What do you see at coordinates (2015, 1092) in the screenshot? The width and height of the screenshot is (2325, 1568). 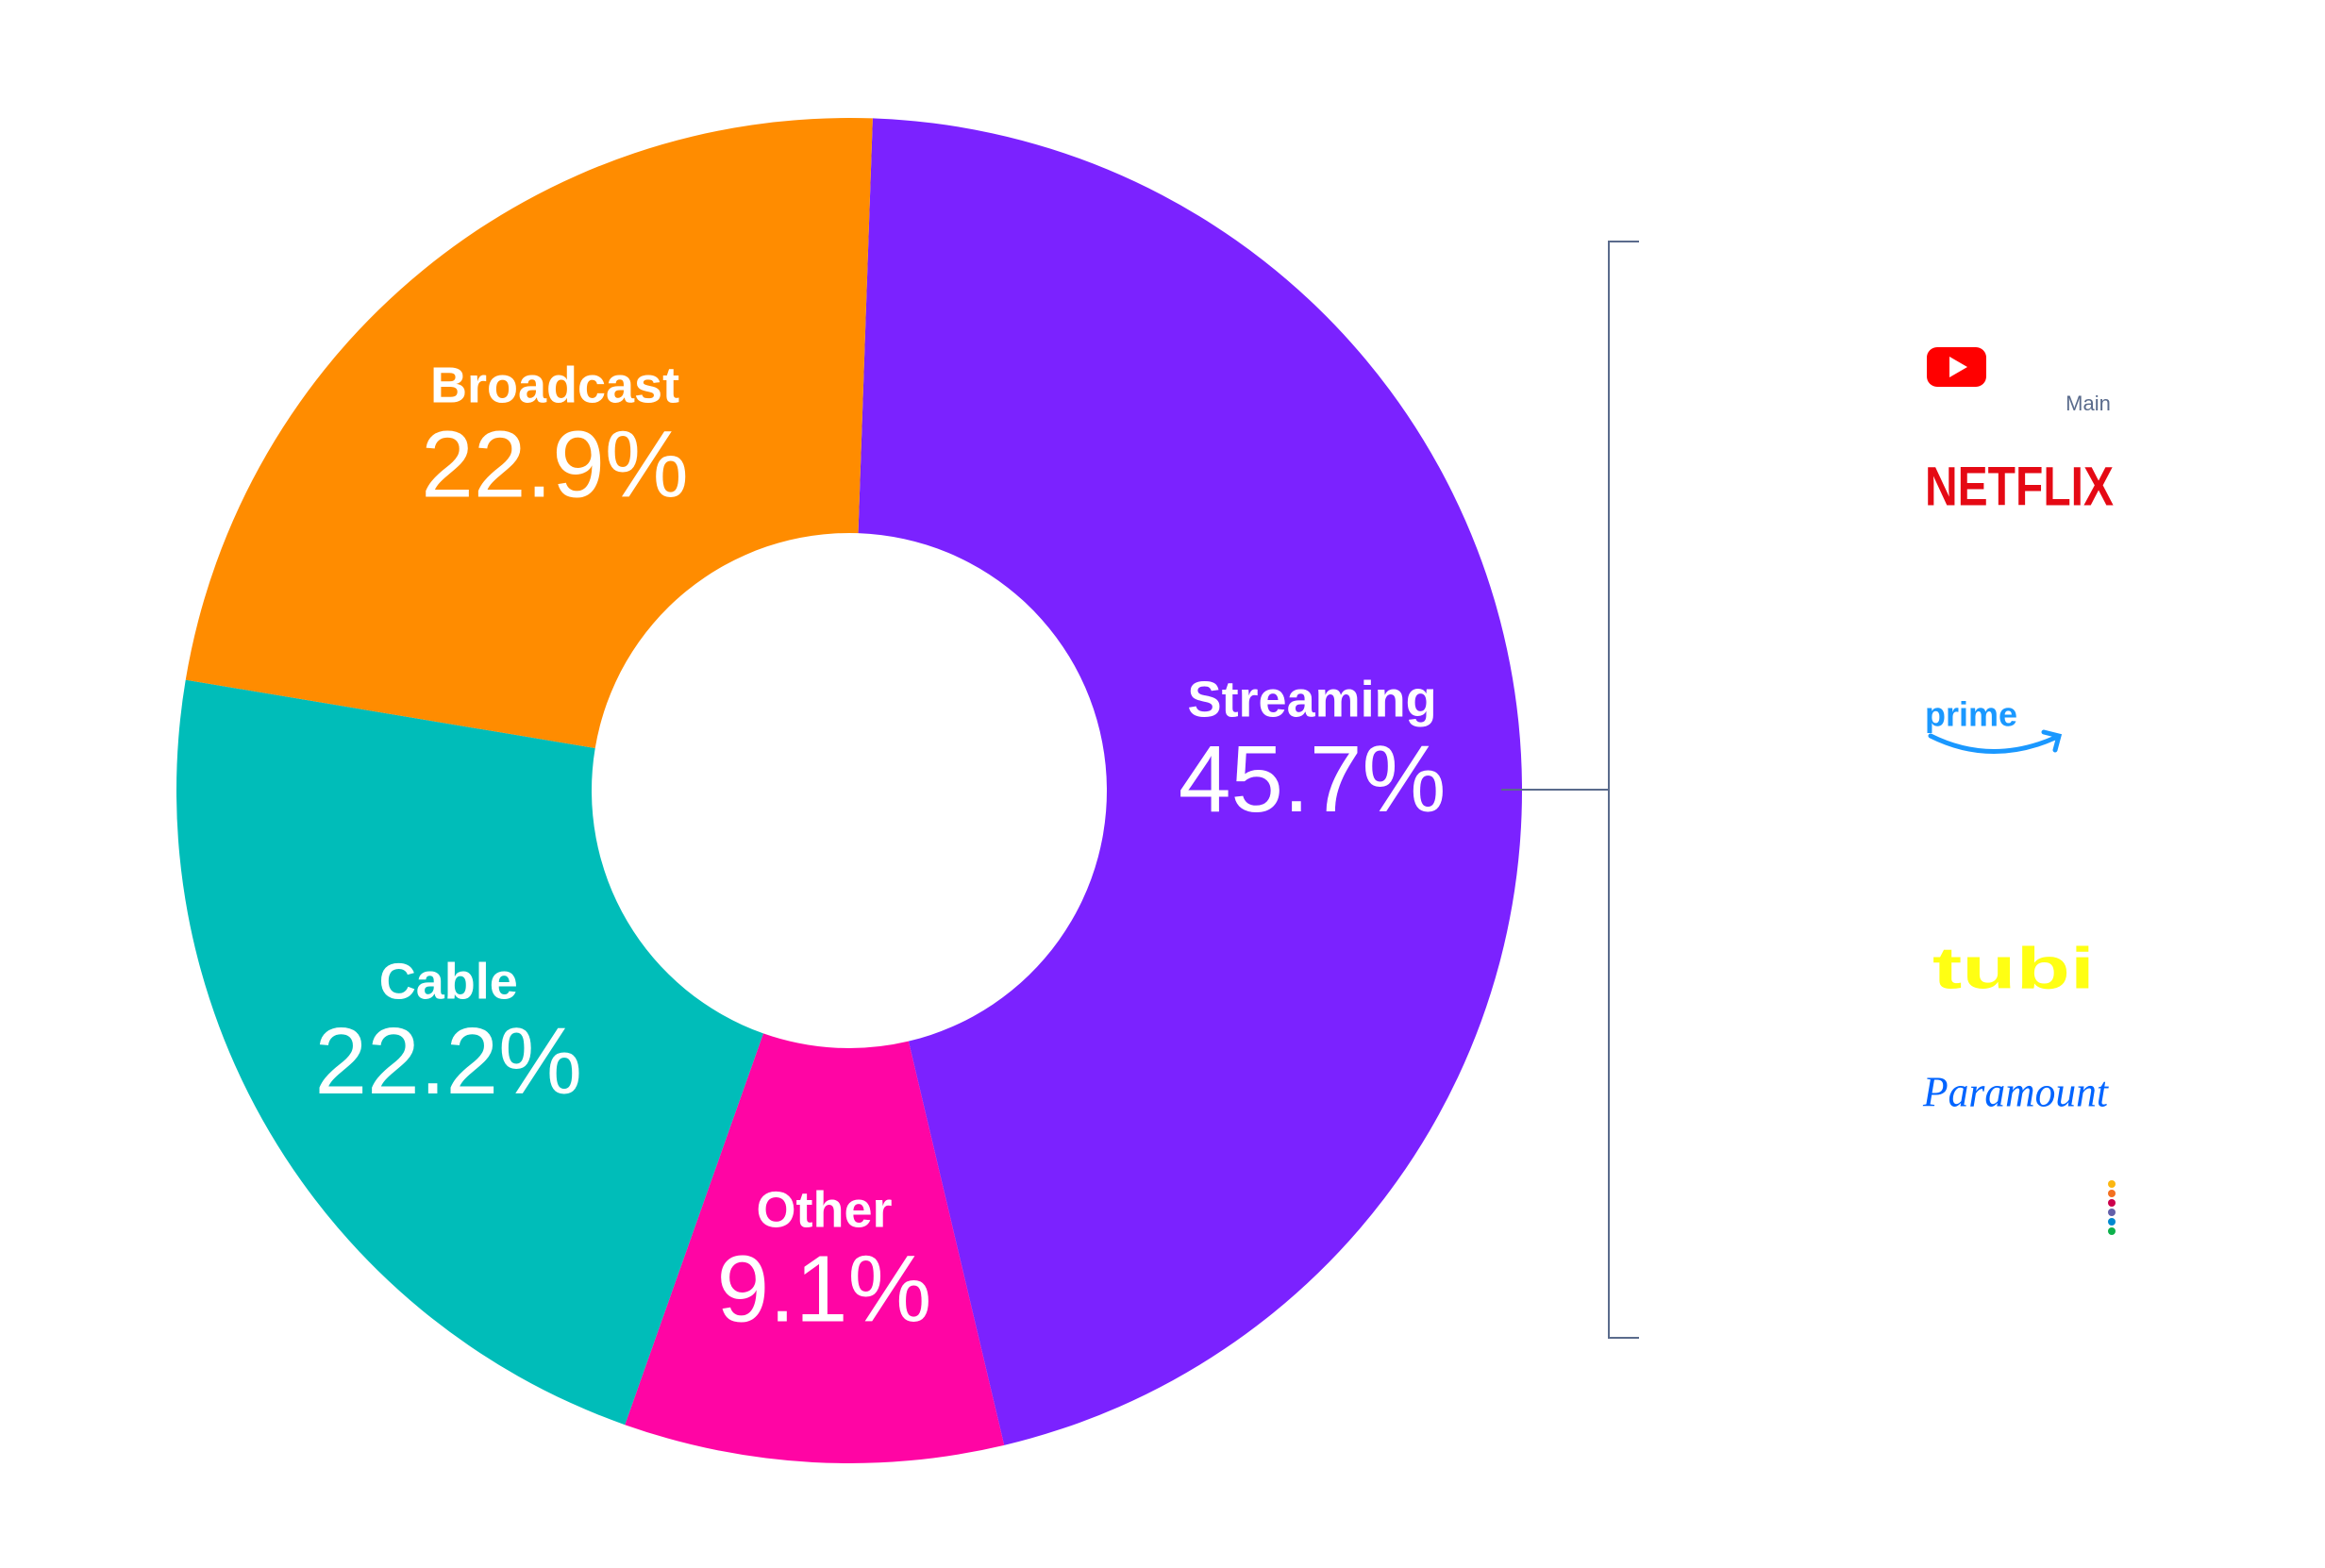 I see `paramount-logo: Paramount` at bounding box center [2015, 1092].